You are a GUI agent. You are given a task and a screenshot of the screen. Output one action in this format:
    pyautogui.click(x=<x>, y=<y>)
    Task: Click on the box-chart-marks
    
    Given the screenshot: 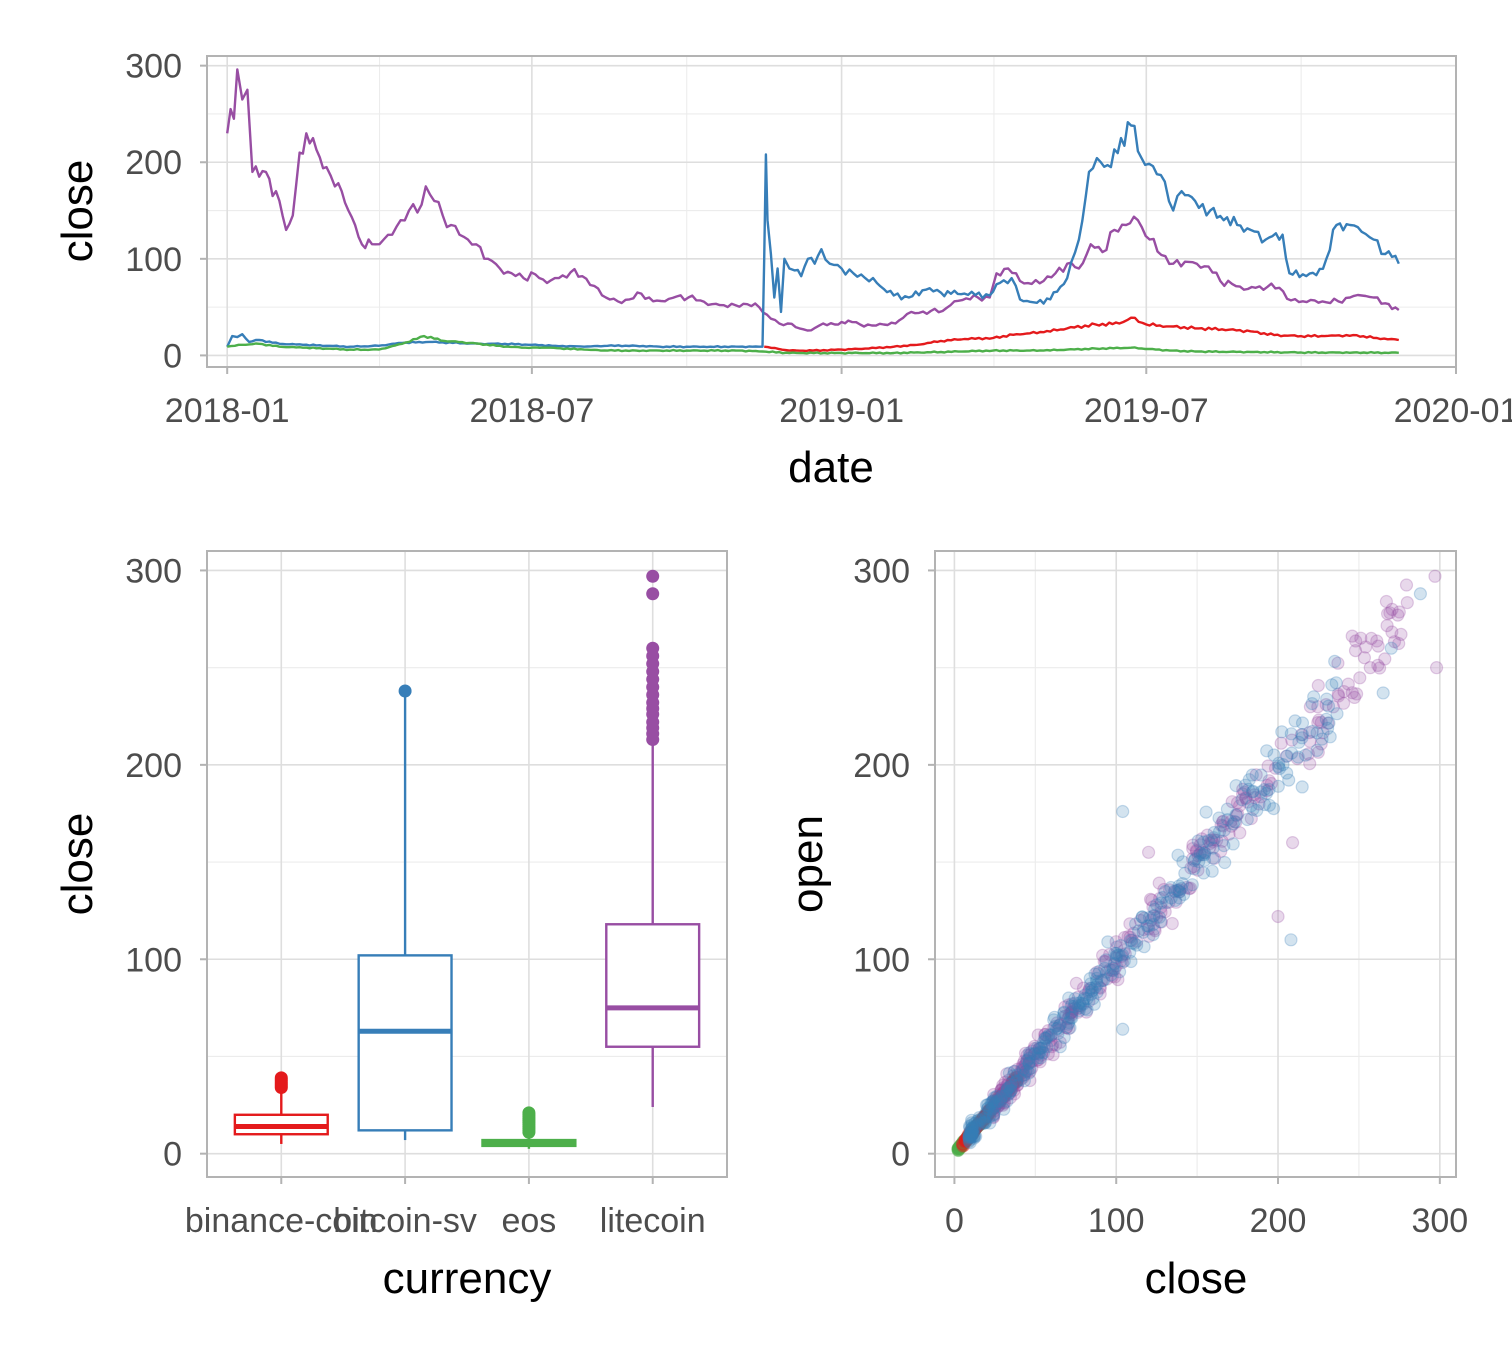 What is the action you would take?
    pyautogui.click(x=467, y=859)
    